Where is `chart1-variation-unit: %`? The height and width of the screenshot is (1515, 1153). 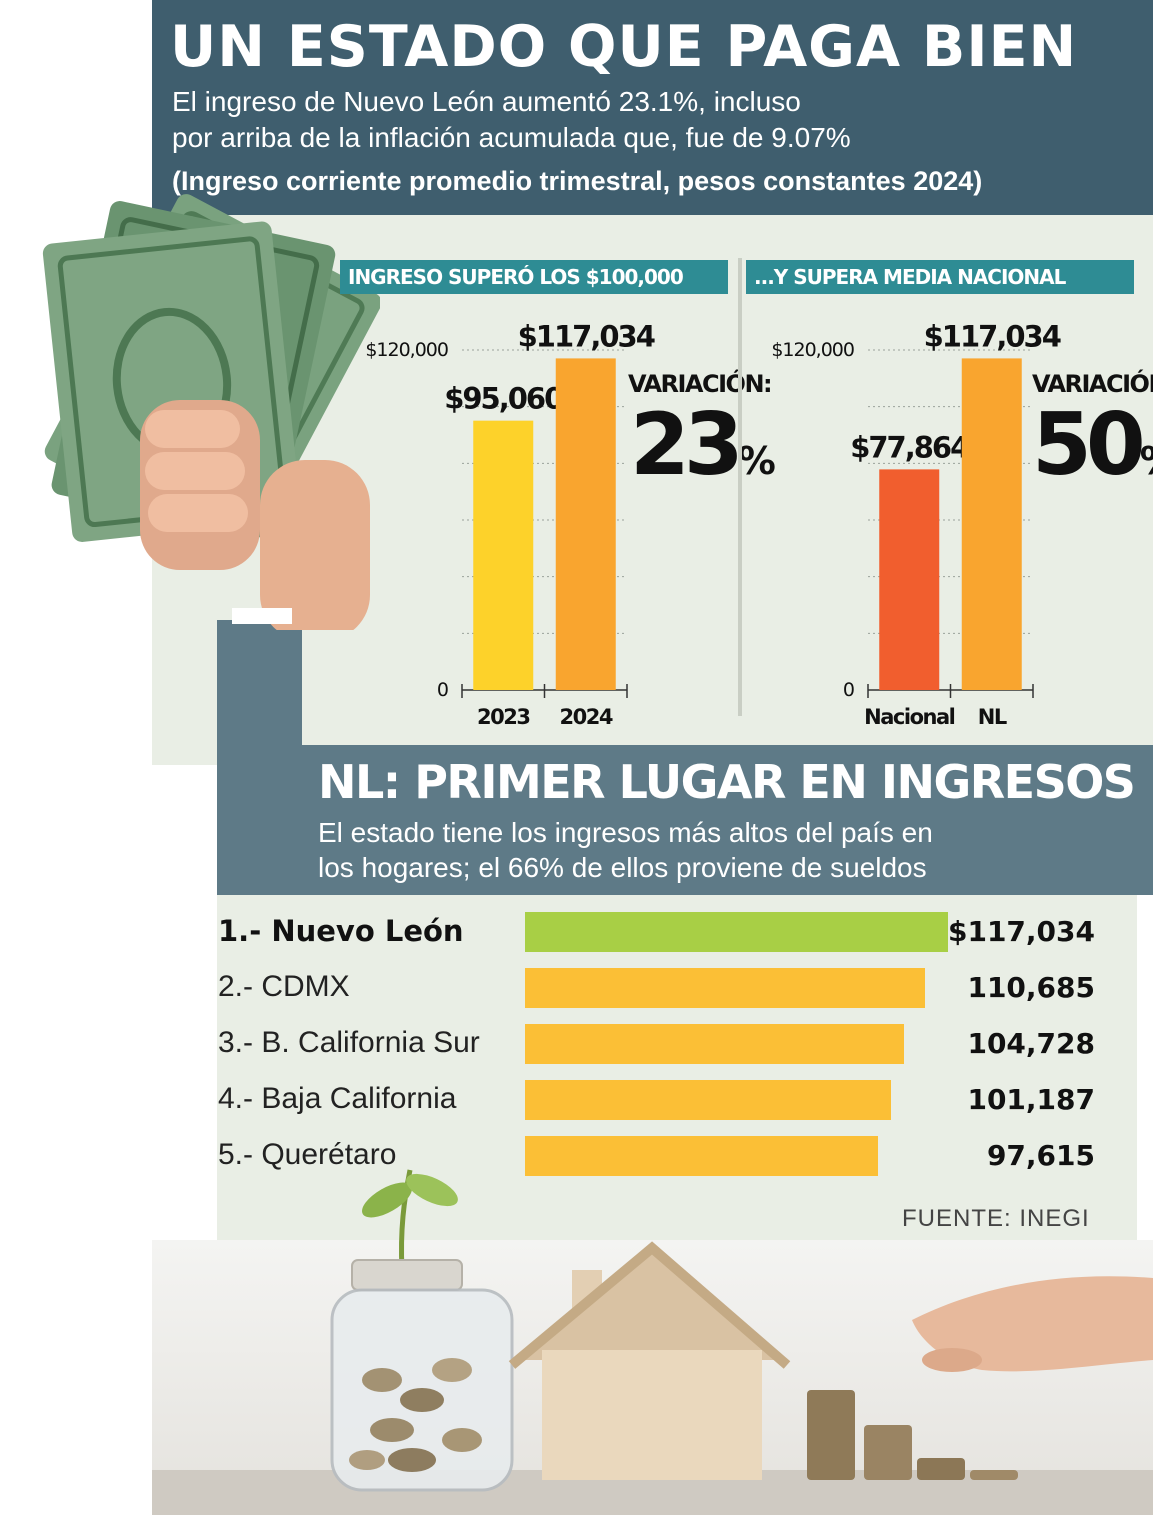
chart1-variation-unit: % is located at coordinates (756, 461).